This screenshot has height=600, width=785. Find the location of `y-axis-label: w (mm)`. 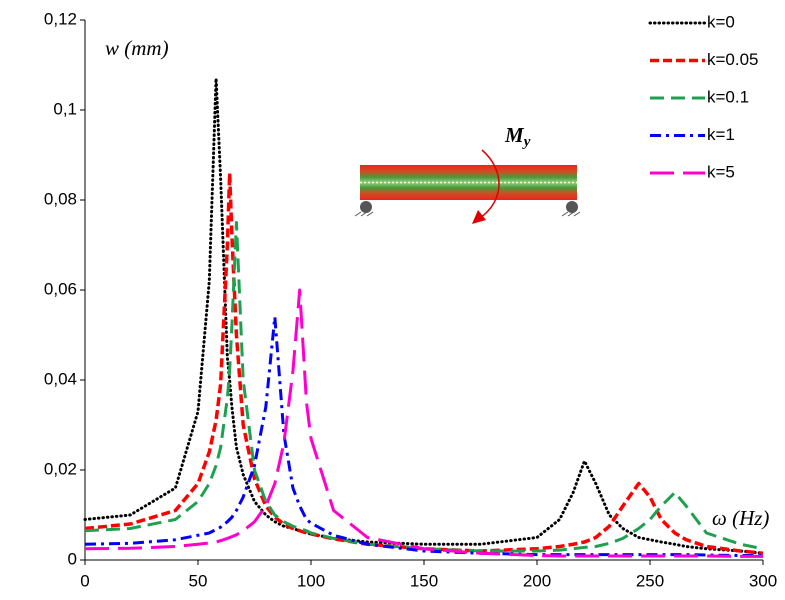

y-axis-label: w (mm) is located at coordinates (137, 48).